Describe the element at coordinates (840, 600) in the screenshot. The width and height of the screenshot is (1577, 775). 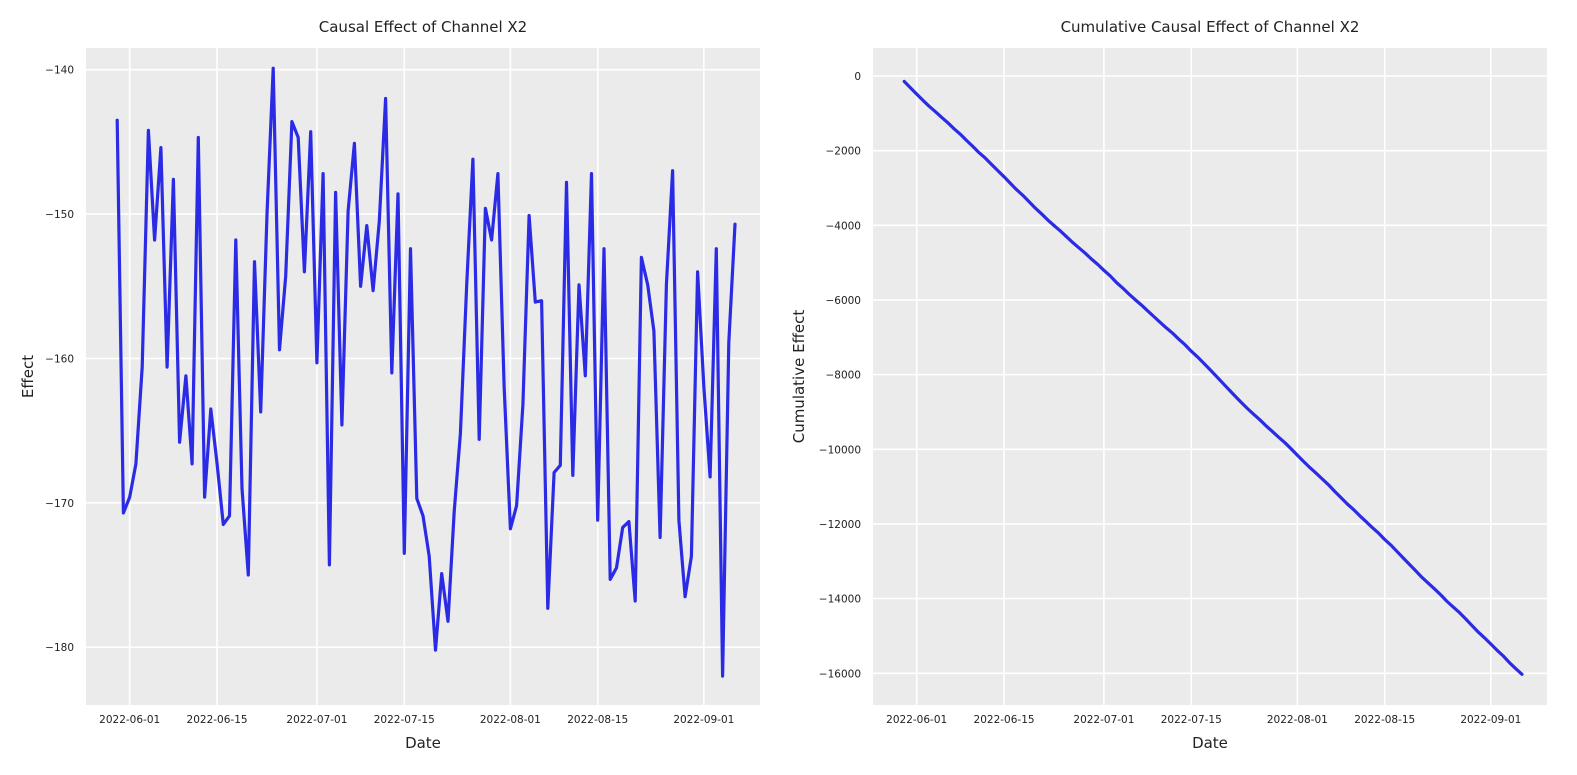
I see `y-tick-label: −14000` at that location.